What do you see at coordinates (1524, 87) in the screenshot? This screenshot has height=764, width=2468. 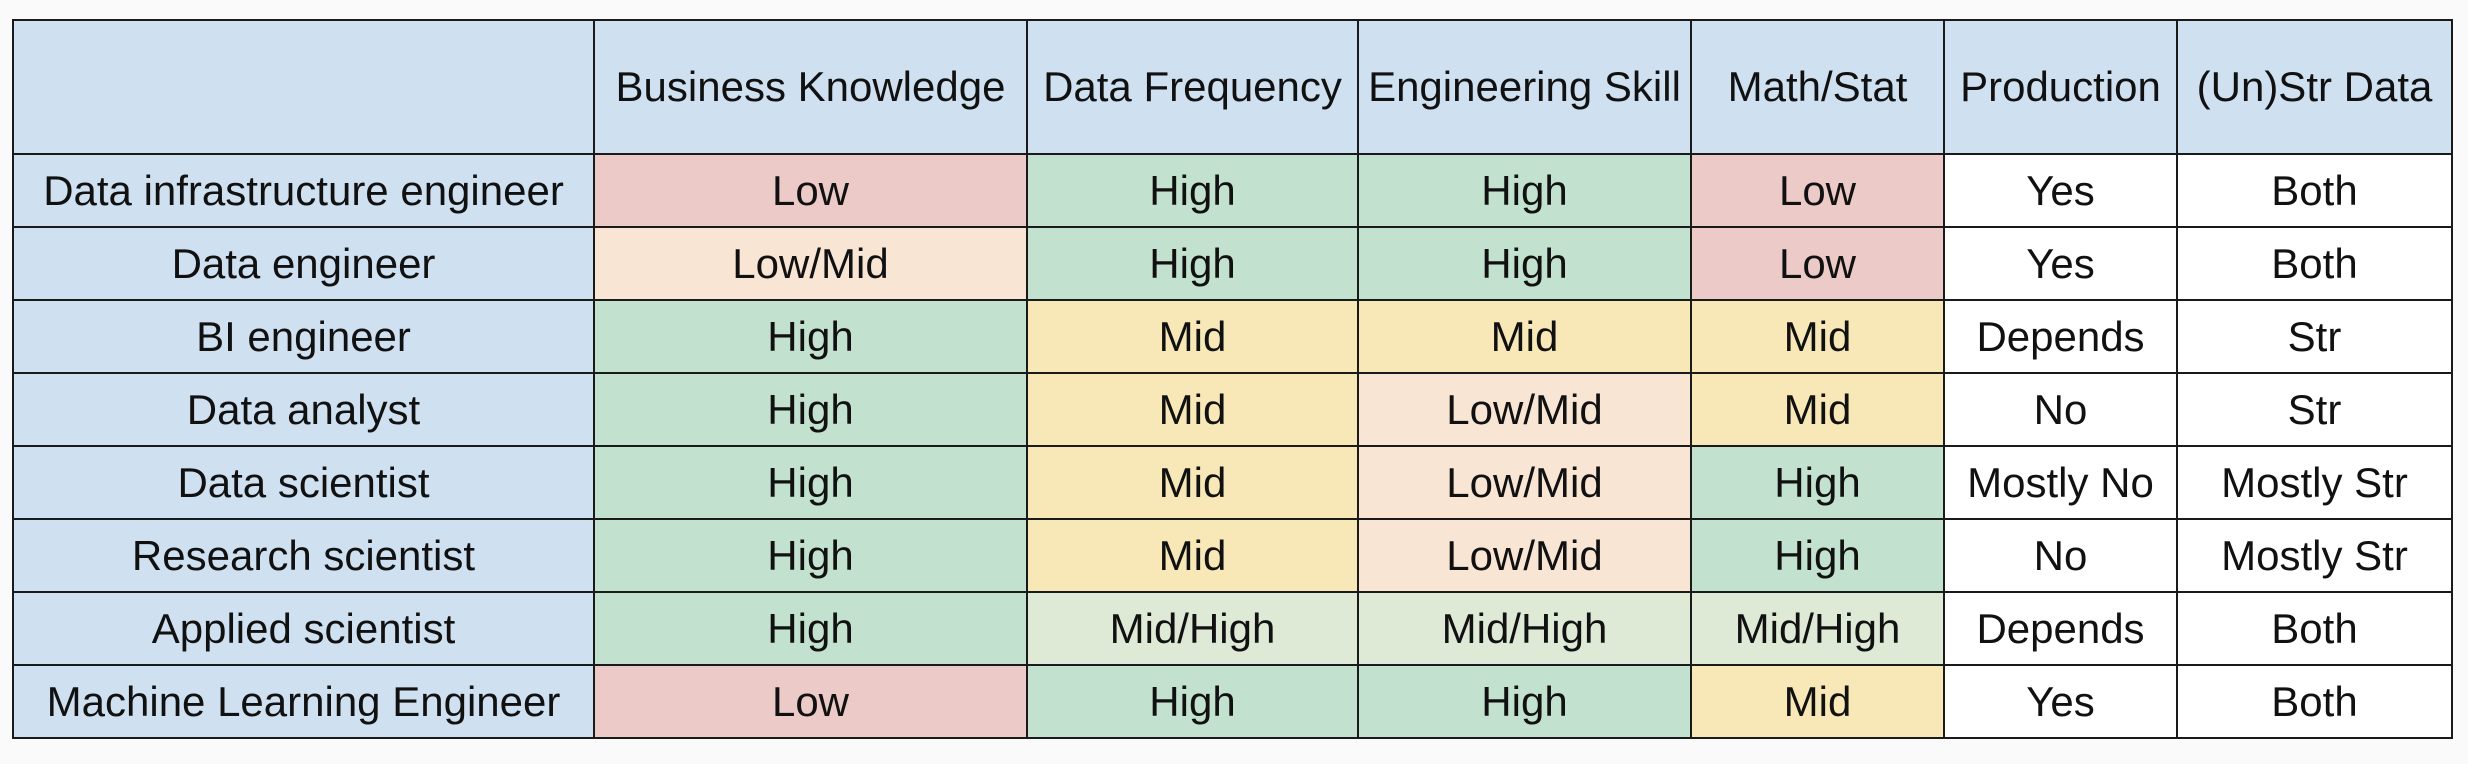 I see `header-engineering-skill: Engineering Skill` at bounding box center [1524, 87].